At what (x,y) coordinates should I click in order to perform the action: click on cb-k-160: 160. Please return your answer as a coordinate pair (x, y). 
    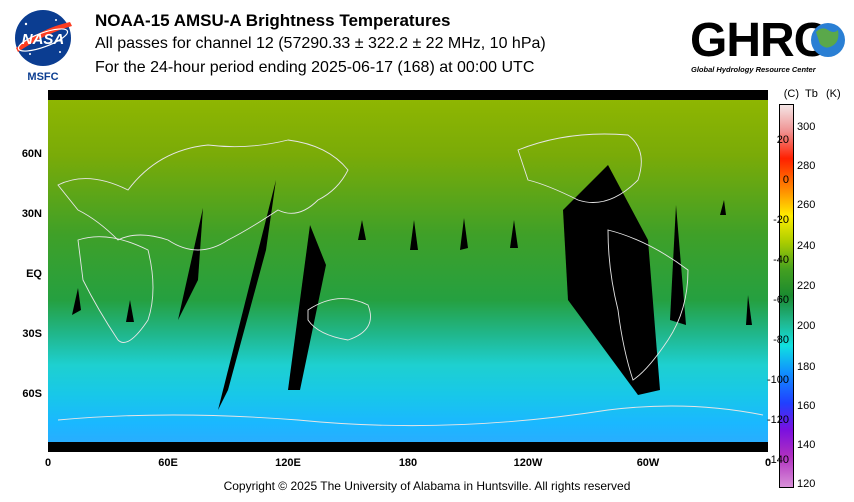
    Looking at the image, I should click on (806, 406).